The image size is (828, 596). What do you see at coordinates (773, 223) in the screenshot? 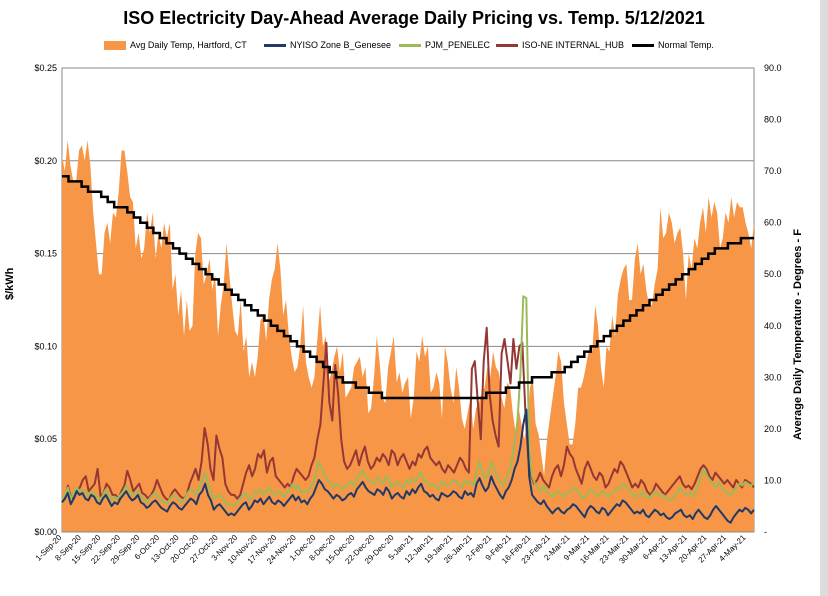
I see `y-right-tick-label: 60.0` at bounding box center [773, 223].